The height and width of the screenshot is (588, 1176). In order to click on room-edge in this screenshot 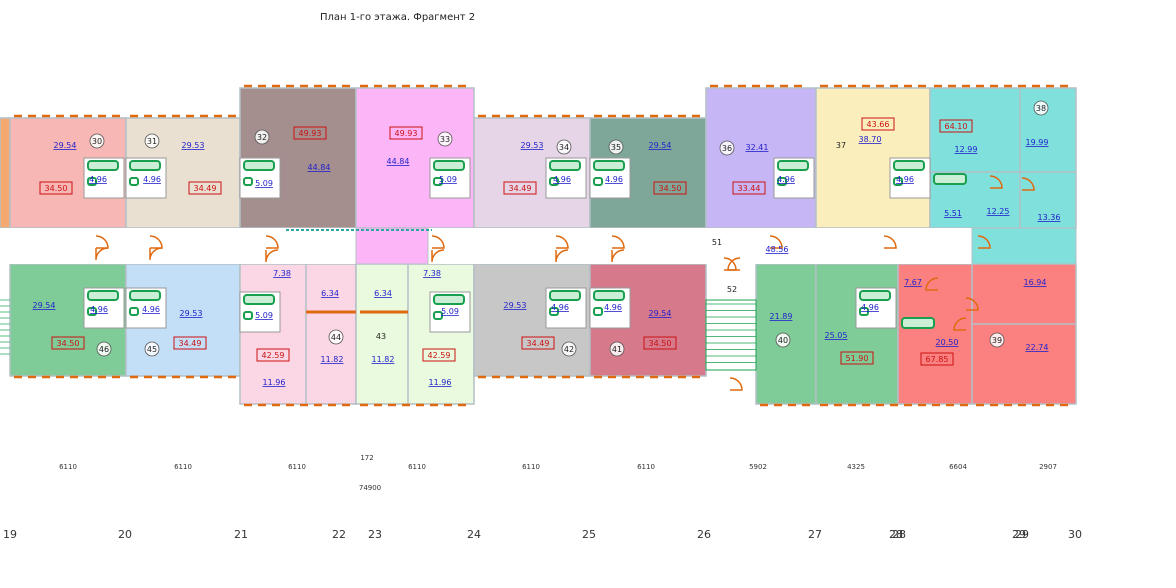, I will do `click(5, 173)`.